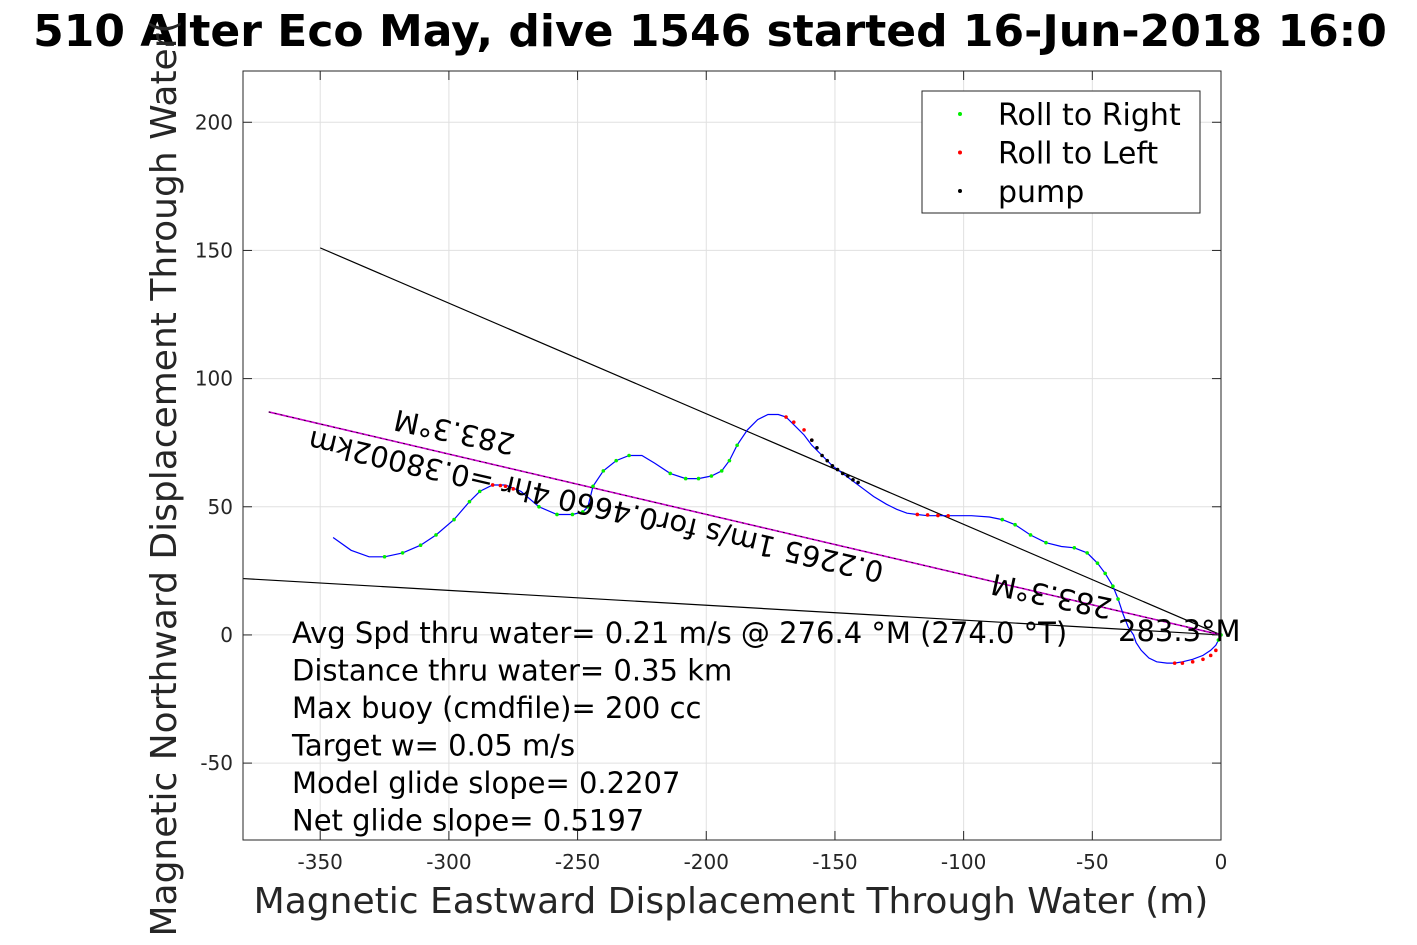 The image size is (1417, 945). Describe the element at coordinates (963, 862) in the screenshot. I see `x-tick-label: -100` at that location.